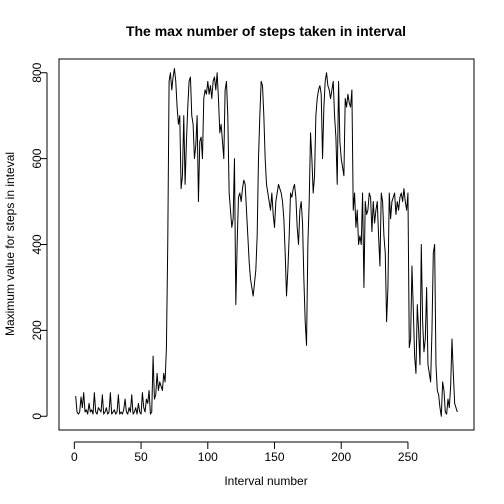 Image resolution: width=504 pixels, height=504 pixels. I want to click on x-tick-label: 0, so click(74, 457).